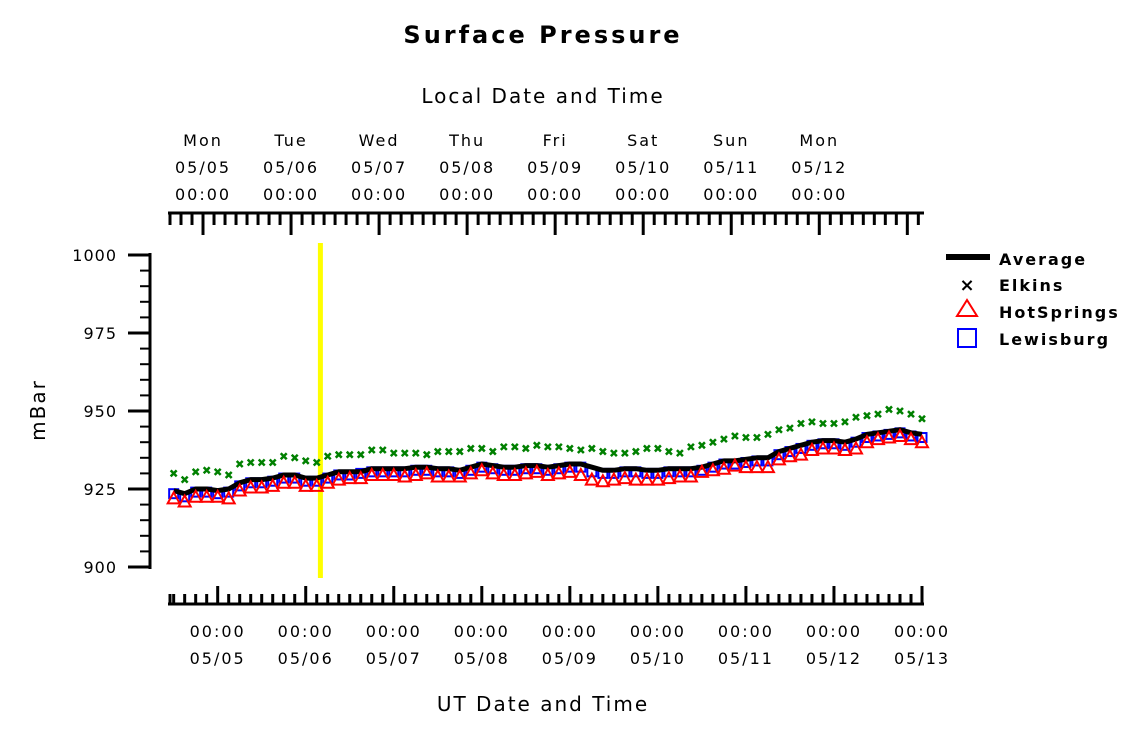 This screenshot has height=731, width=1125. What do you see at coordinates (38, 410) in the screenshot?
I see `y-axis-title: mBar` at bounding box center [38, 410].